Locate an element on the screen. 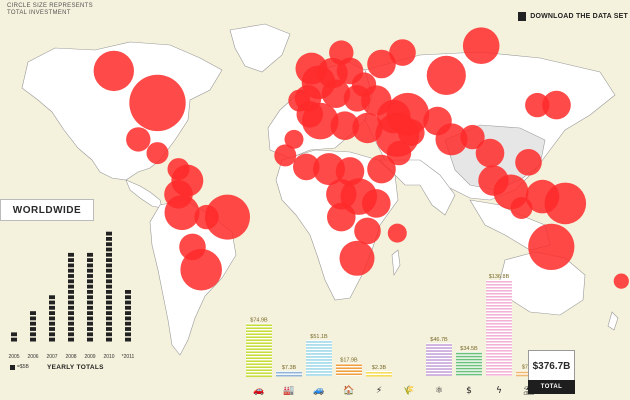 This screenshot has width=630, height=400. legend-key-text: =$5B is located at coordinates (23, 367).